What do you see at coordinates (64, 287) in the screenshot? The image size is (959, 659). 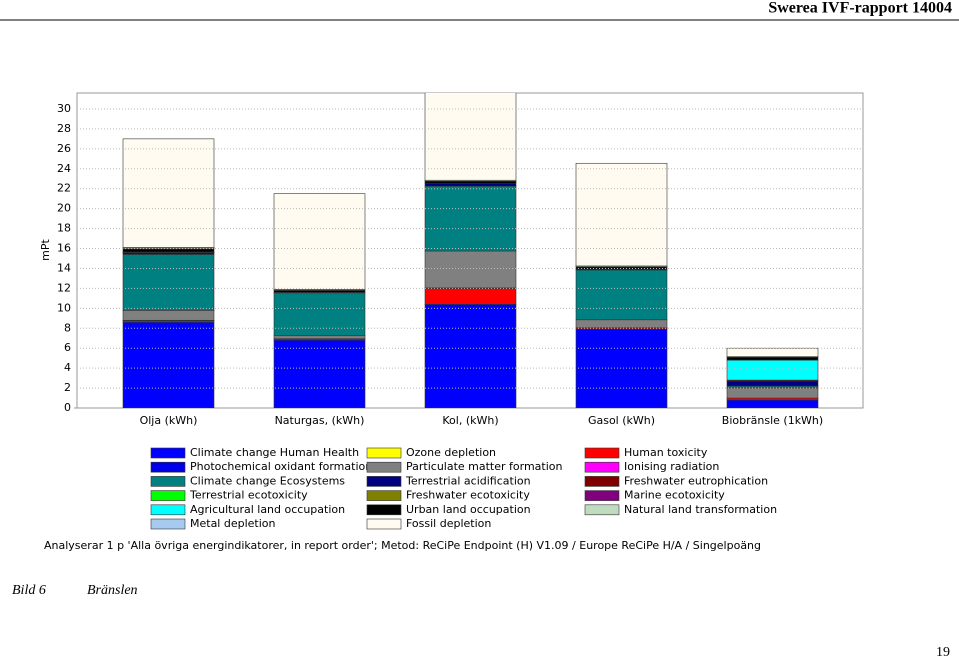 I see `y-tick-label: 12` at bounding box center [64, 287].